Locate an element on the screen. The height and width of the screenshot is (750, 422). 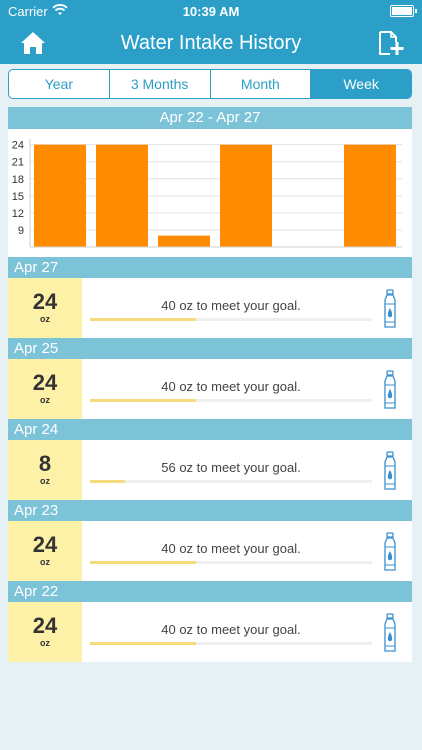
amount-value: 8 is located at coordinates (45, 463).